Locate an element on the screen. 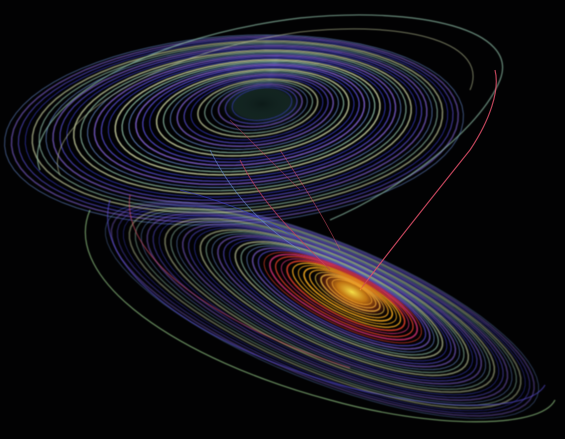 This screenshot has height=439, width=565. hot-core is located at coordinates (352, 292).